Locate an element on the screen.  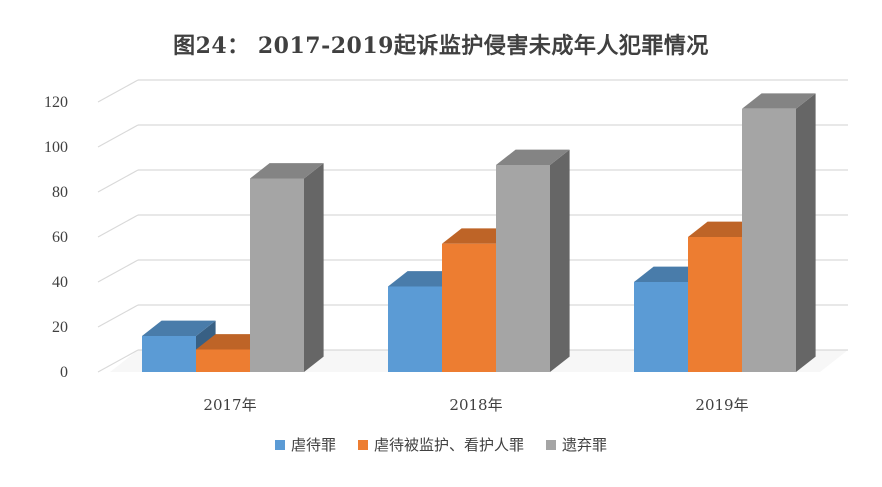
legend-label: 虐待被监护、看护人罪 is located at coordinates (448, 445).